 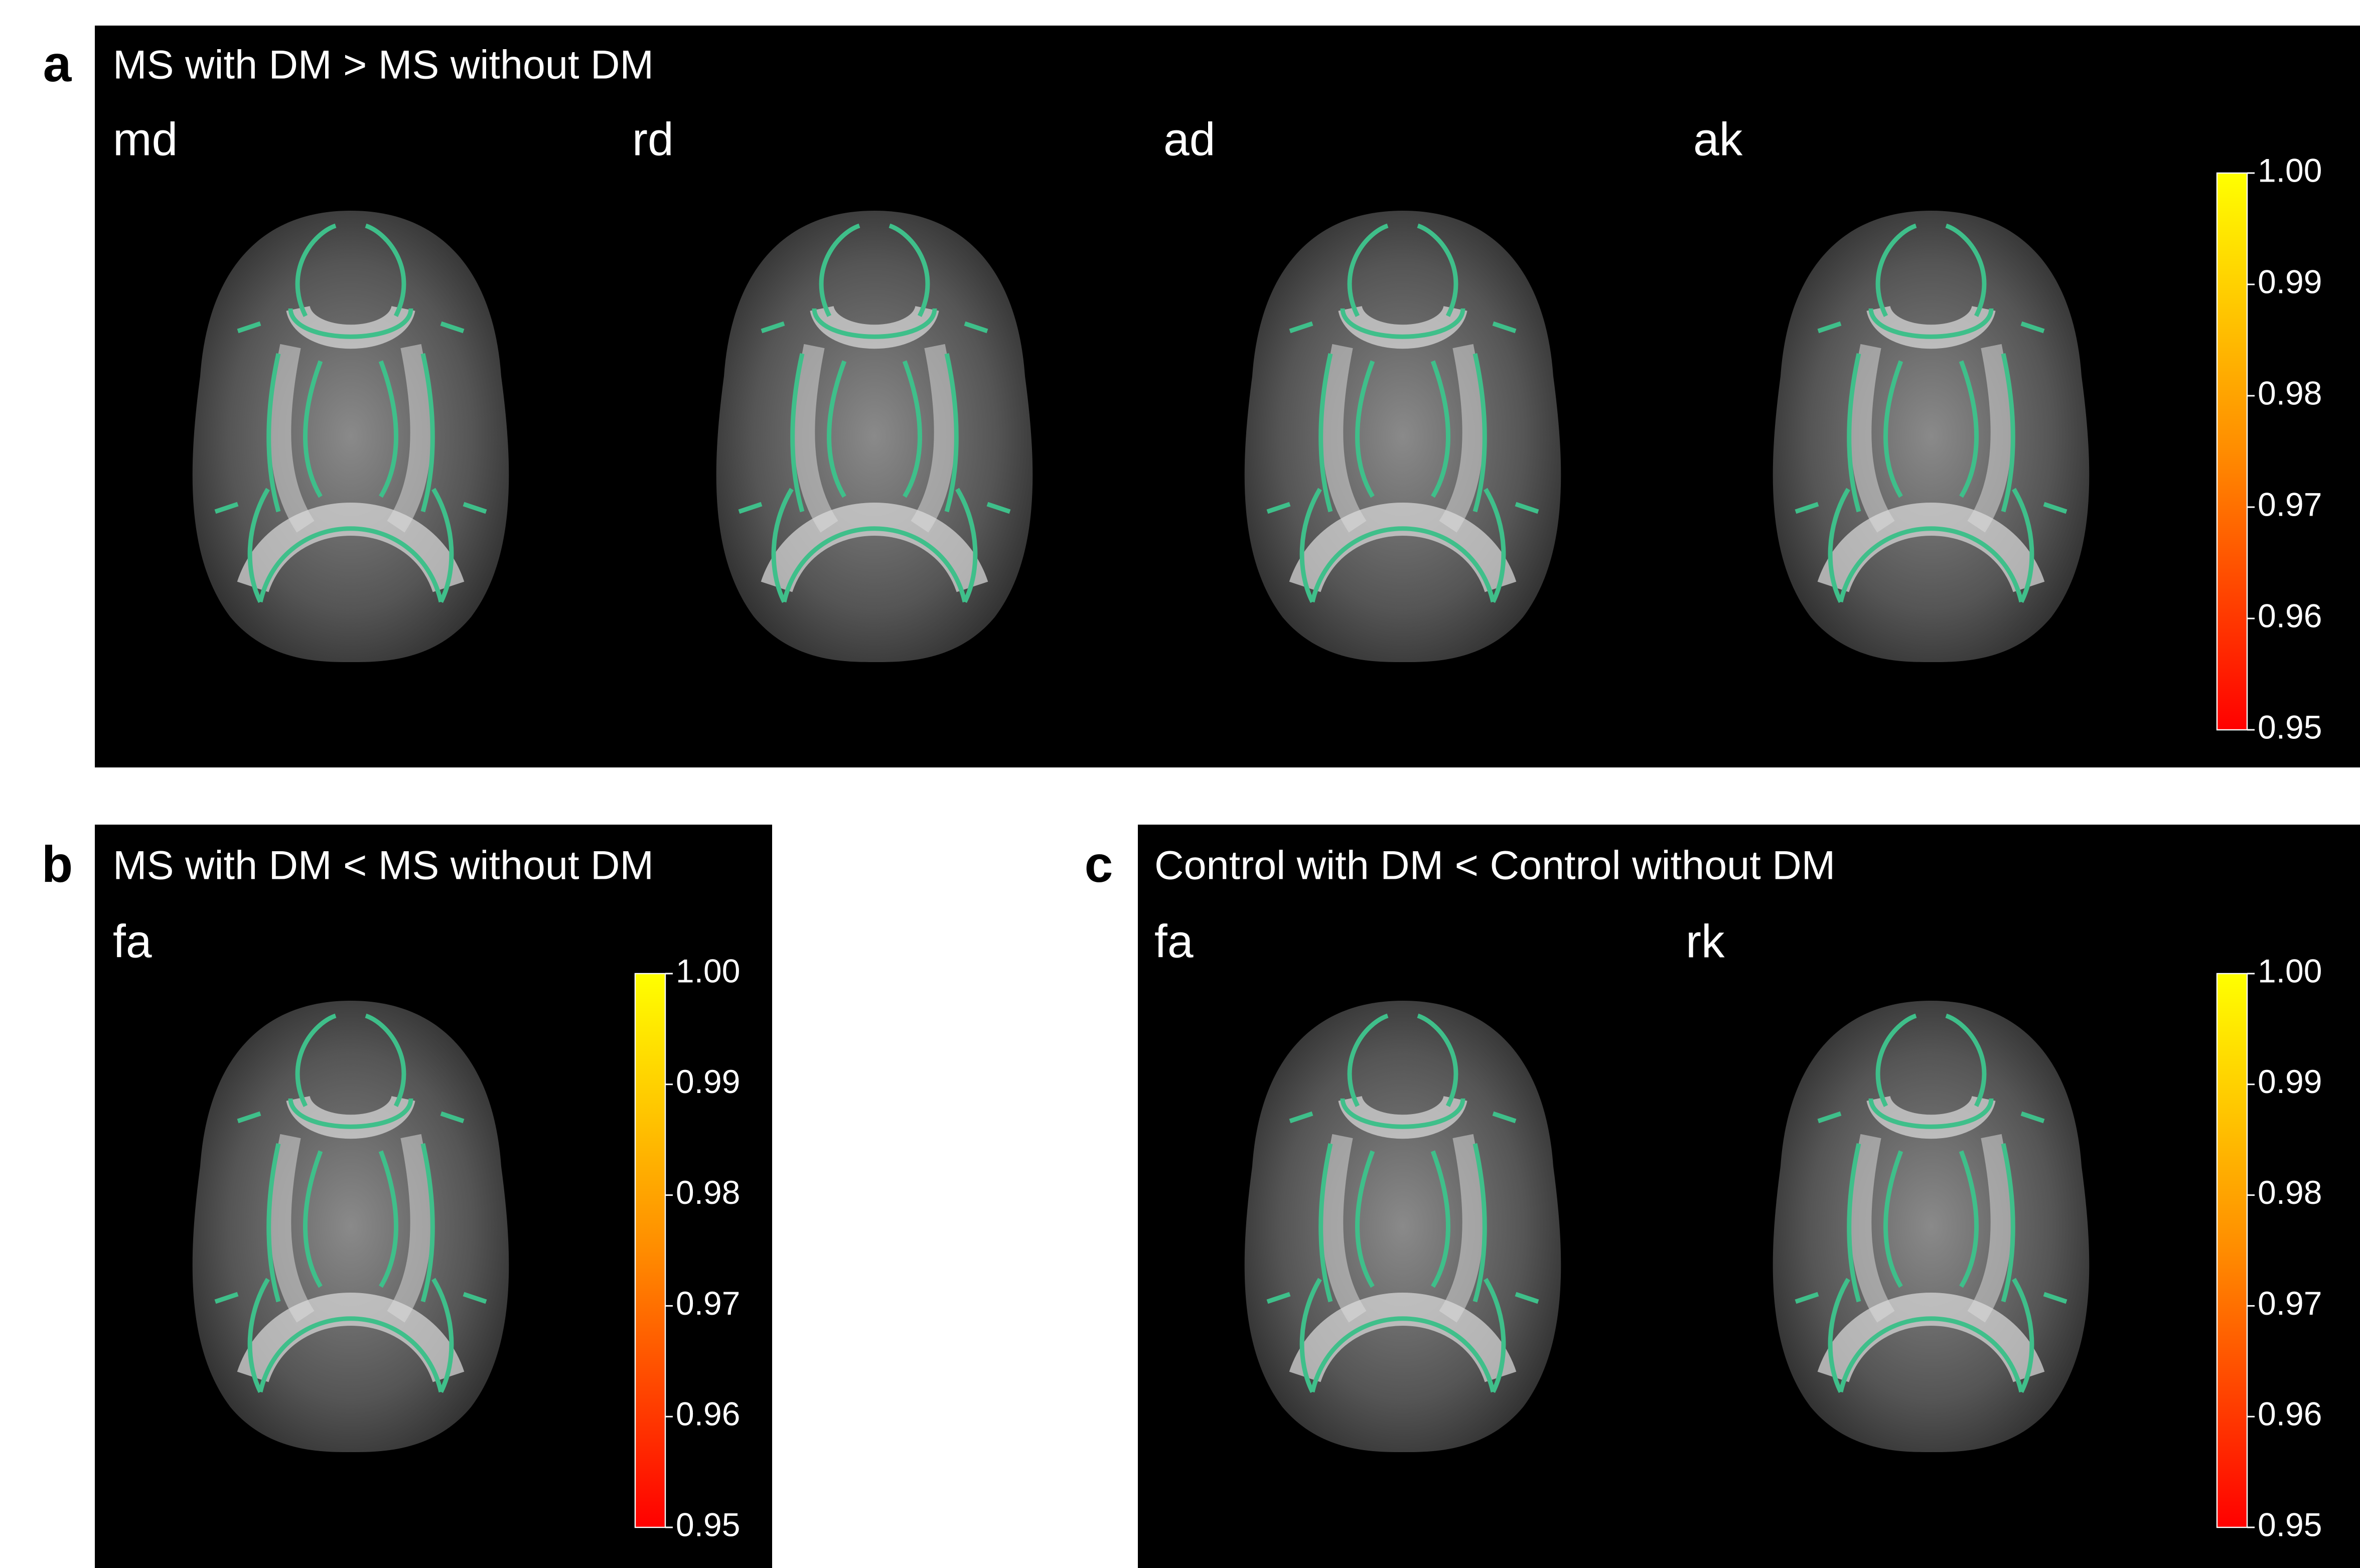 What do you see at coordinates (57, 64) in the screenshot?
I see `panel-letter: a` at bounding box center [57, 64].